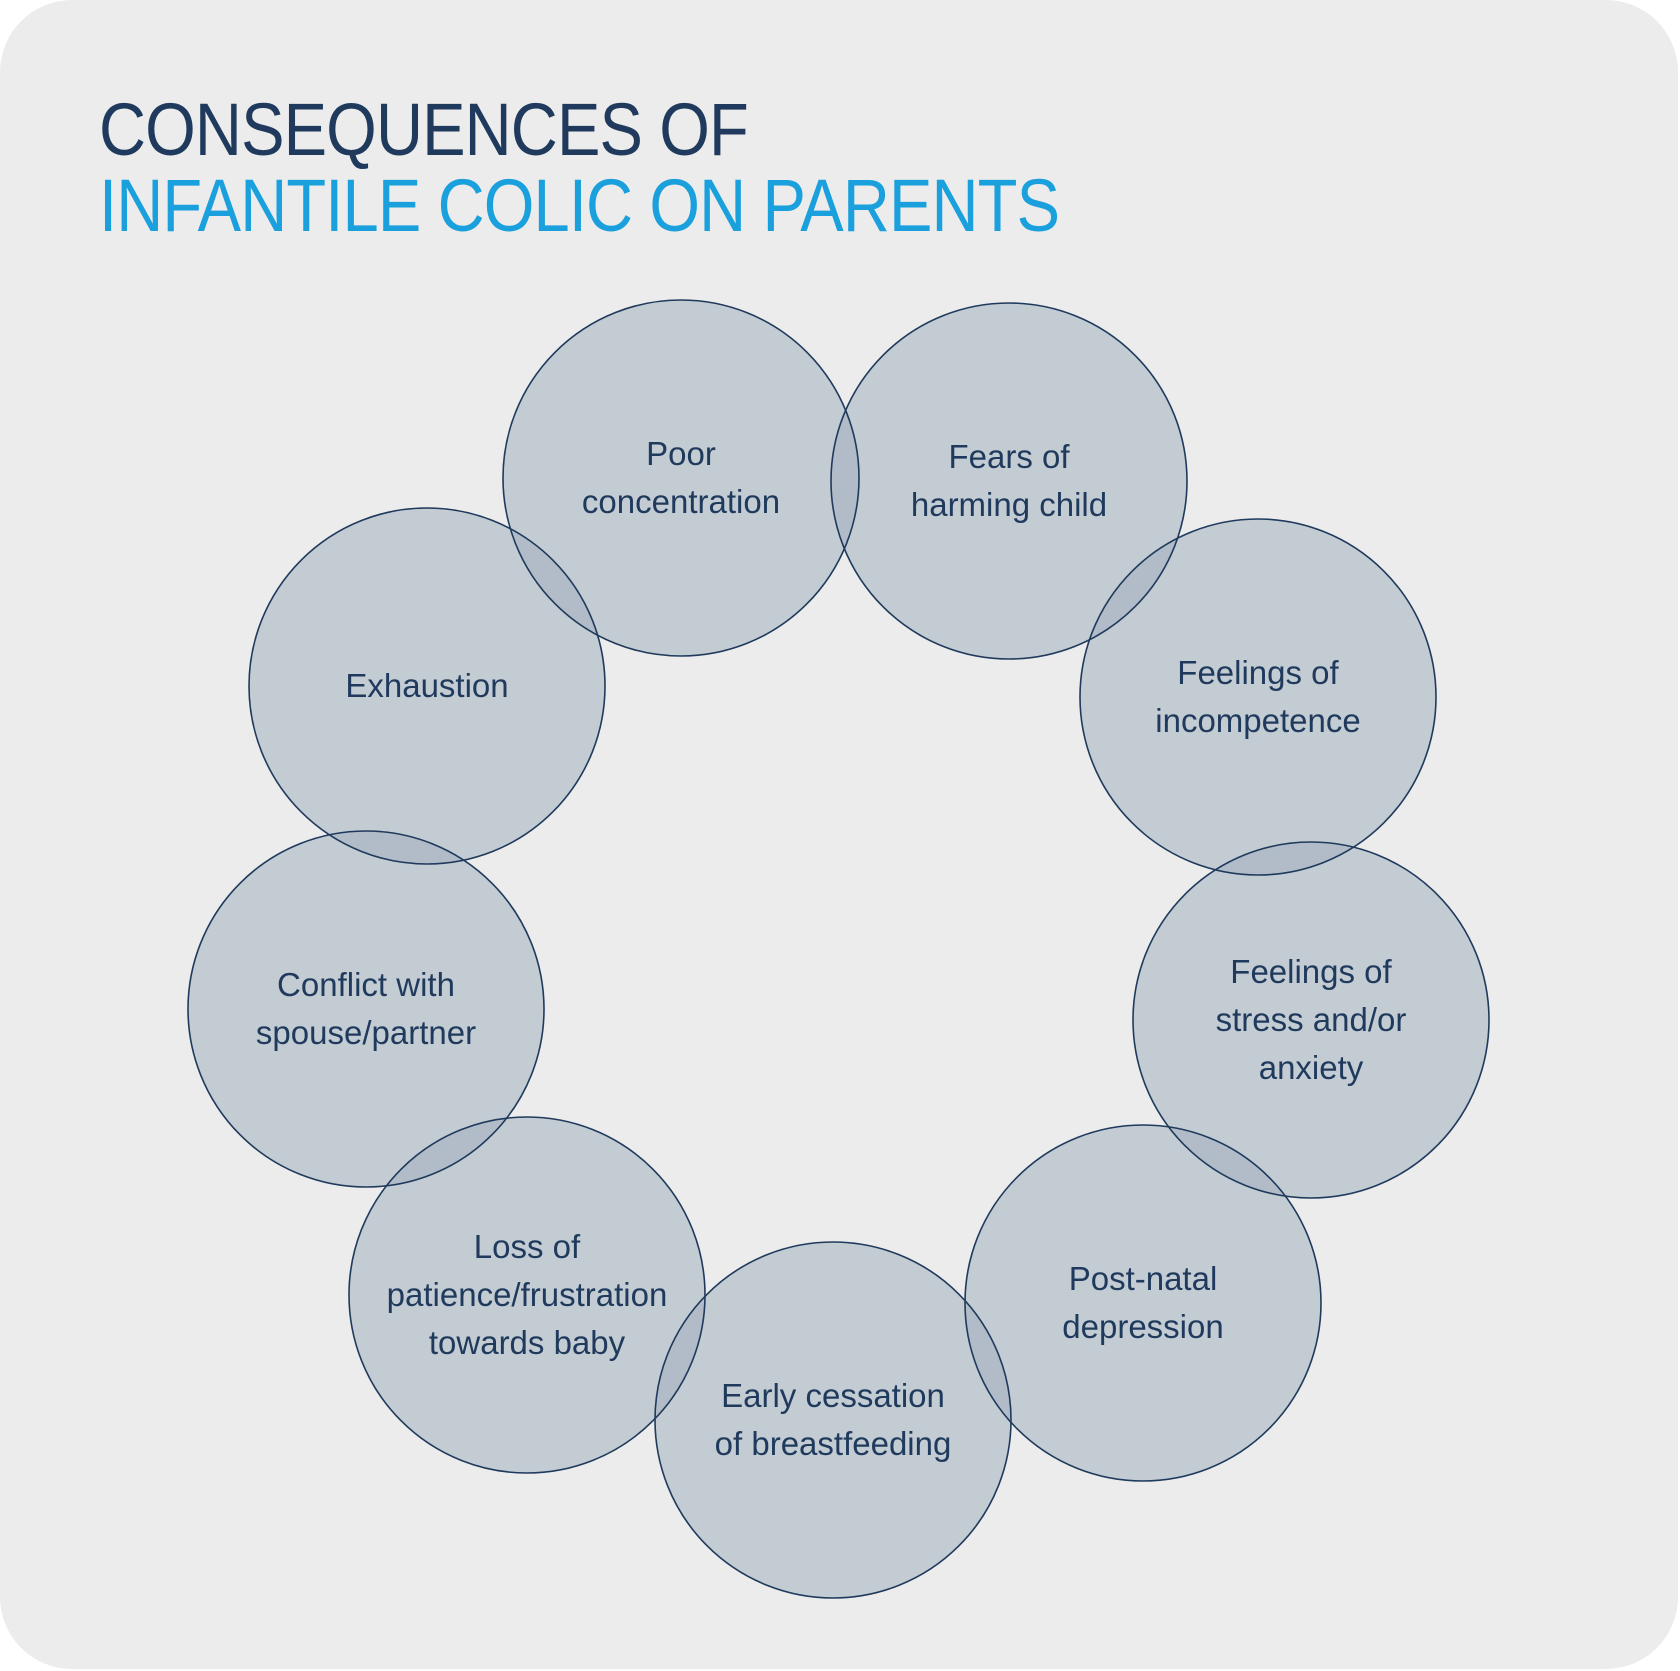 The width and height of the screenshot is (1680, 1671). What do you see at coordinates (1142, 1326) in the screenshot?
I see `circle-label-line: depression` at bounding box center [1142, 1326].